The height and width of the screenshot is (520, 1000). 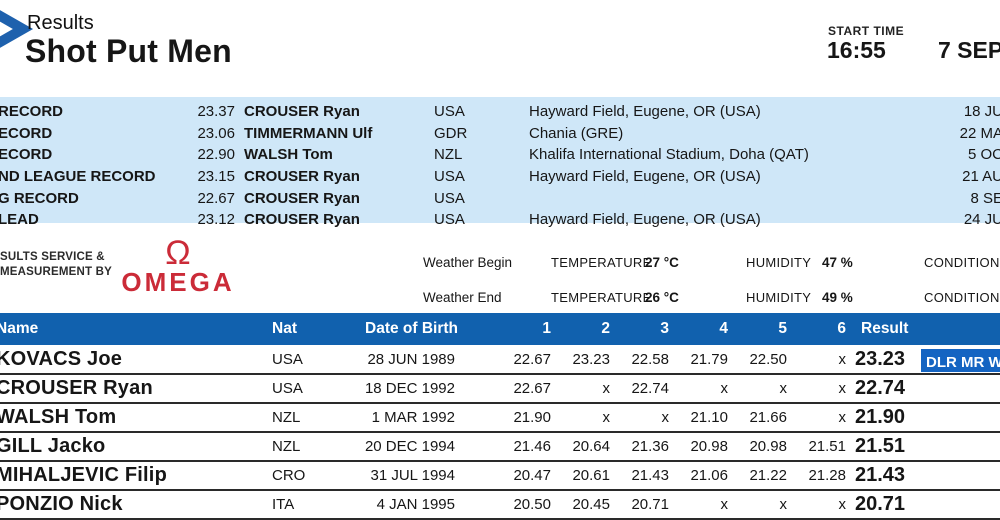 What do you see at coordinates (546, 328) in the screenshot?
I see `col-attempt-1: 1` at bounding box center [546, 328].